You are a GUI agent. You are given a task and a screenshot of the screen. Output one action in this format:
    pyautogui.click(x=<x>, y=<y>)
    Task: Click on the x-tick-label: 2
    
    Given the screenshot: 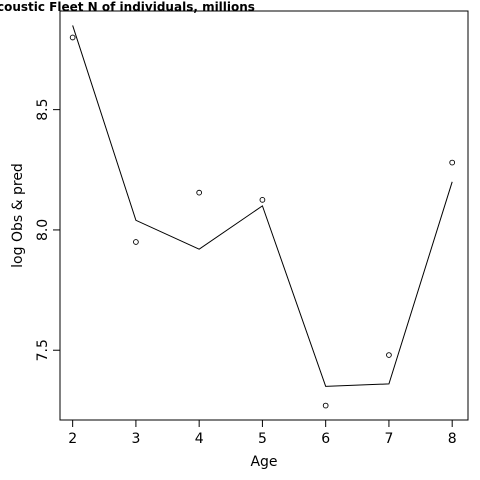 What is the action you would take?
    pyautogui.click(x=72, y=439)
    